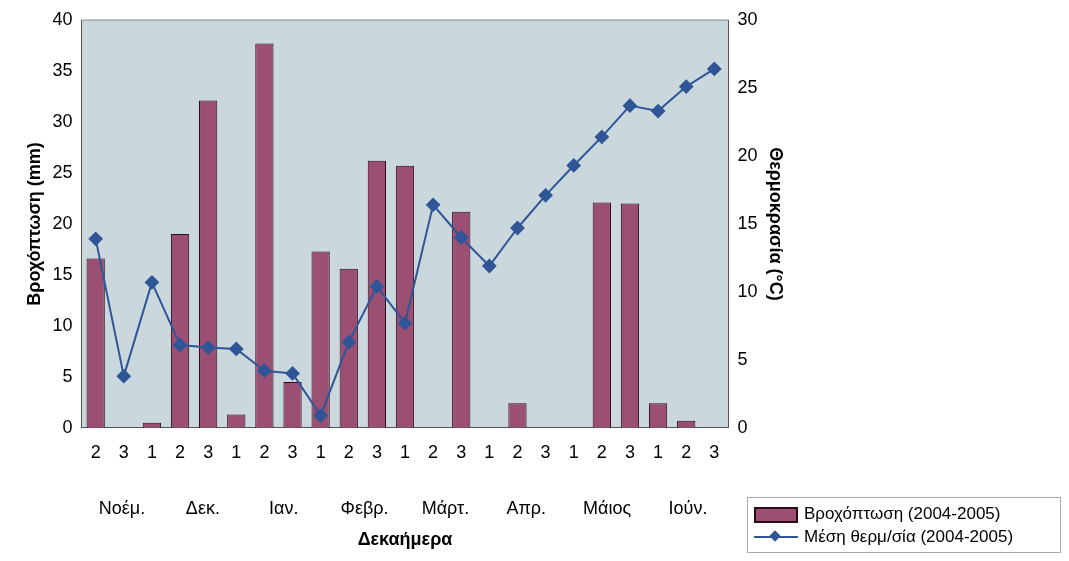  What do you see at coordinates (122, 507) in the screenshot?
I see `text: Νοέμ.` at bounding box center [122, 507].